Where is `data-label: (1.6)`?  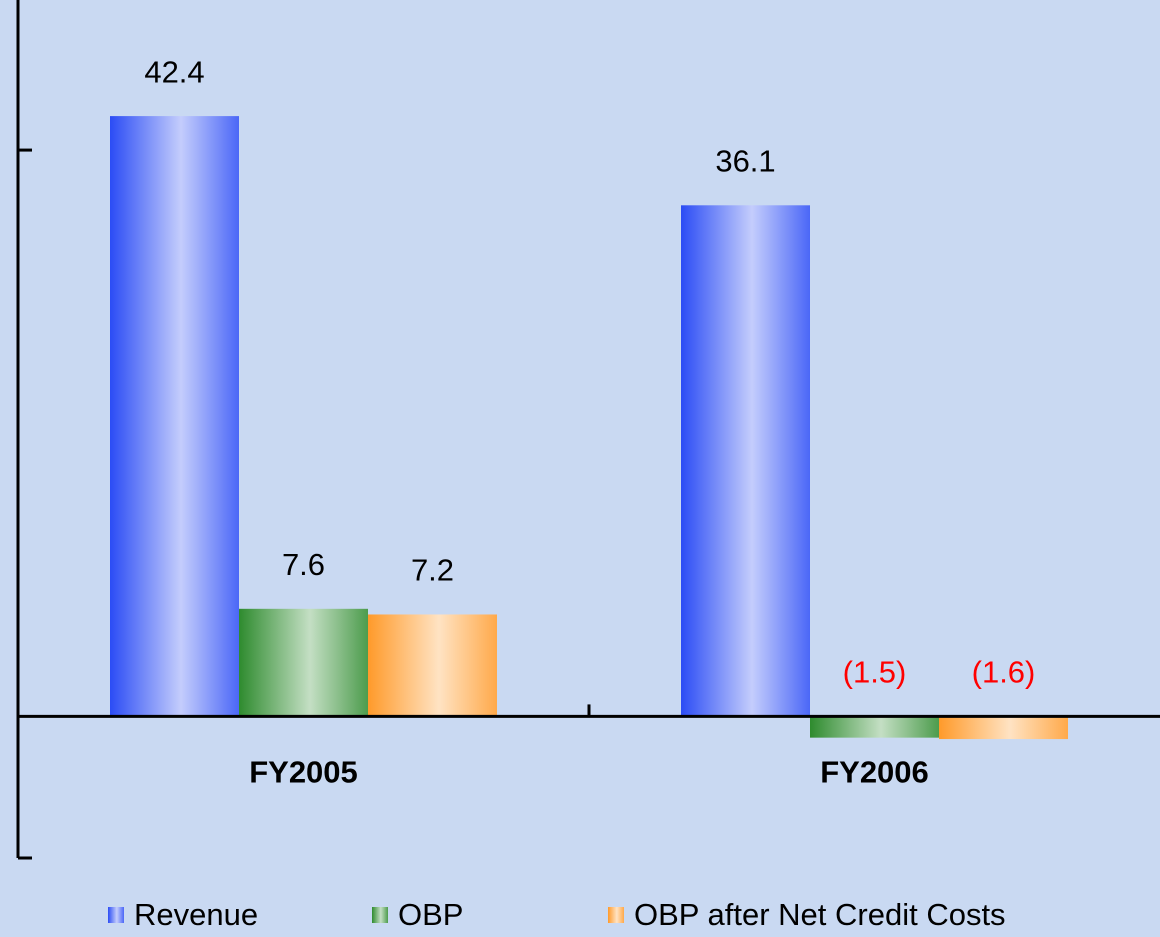
data-label: (1.6) is located at coordinates (1004, 672).